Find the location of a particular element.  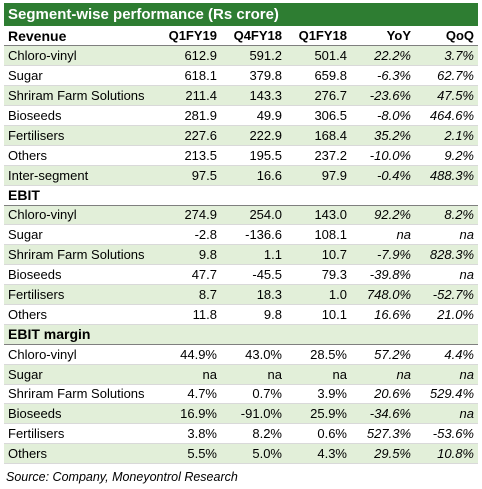

table-cell: 62.7% is located at coordinates (446, 76).